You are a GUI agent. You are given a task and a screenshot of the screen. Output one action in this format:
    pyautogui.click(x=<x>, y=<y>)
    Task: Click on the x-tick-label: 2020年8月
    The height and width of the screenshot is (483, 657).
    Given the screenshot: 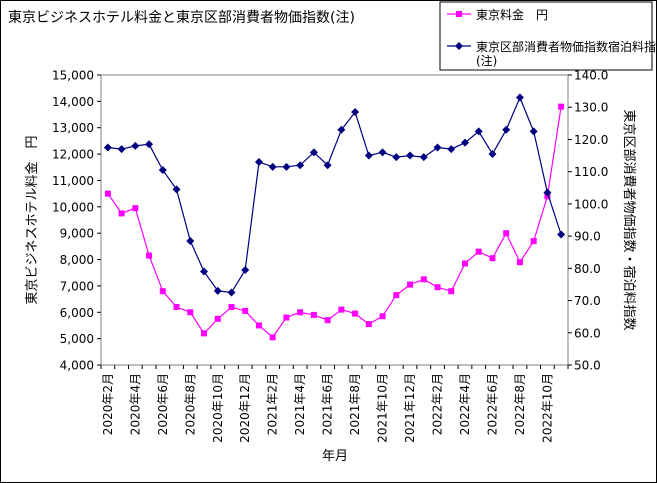 What is the action you would take?
    pyautogui.click(x=190, y=404)
    